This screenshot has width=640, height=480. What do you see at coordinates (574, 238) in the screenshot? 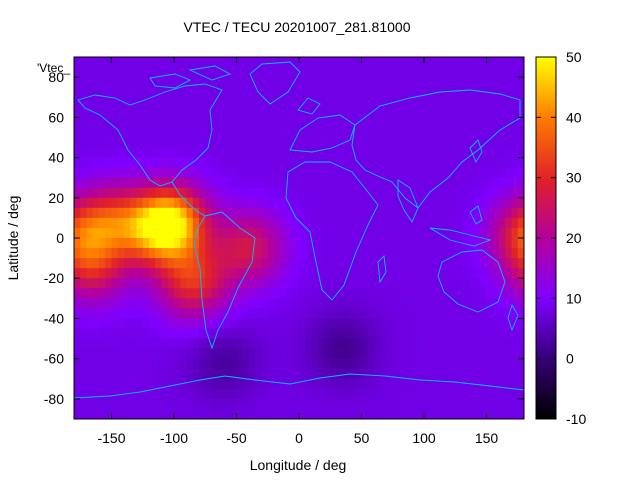
I see `colorbar-tick-label: 20` at bounding box center [574, 238].